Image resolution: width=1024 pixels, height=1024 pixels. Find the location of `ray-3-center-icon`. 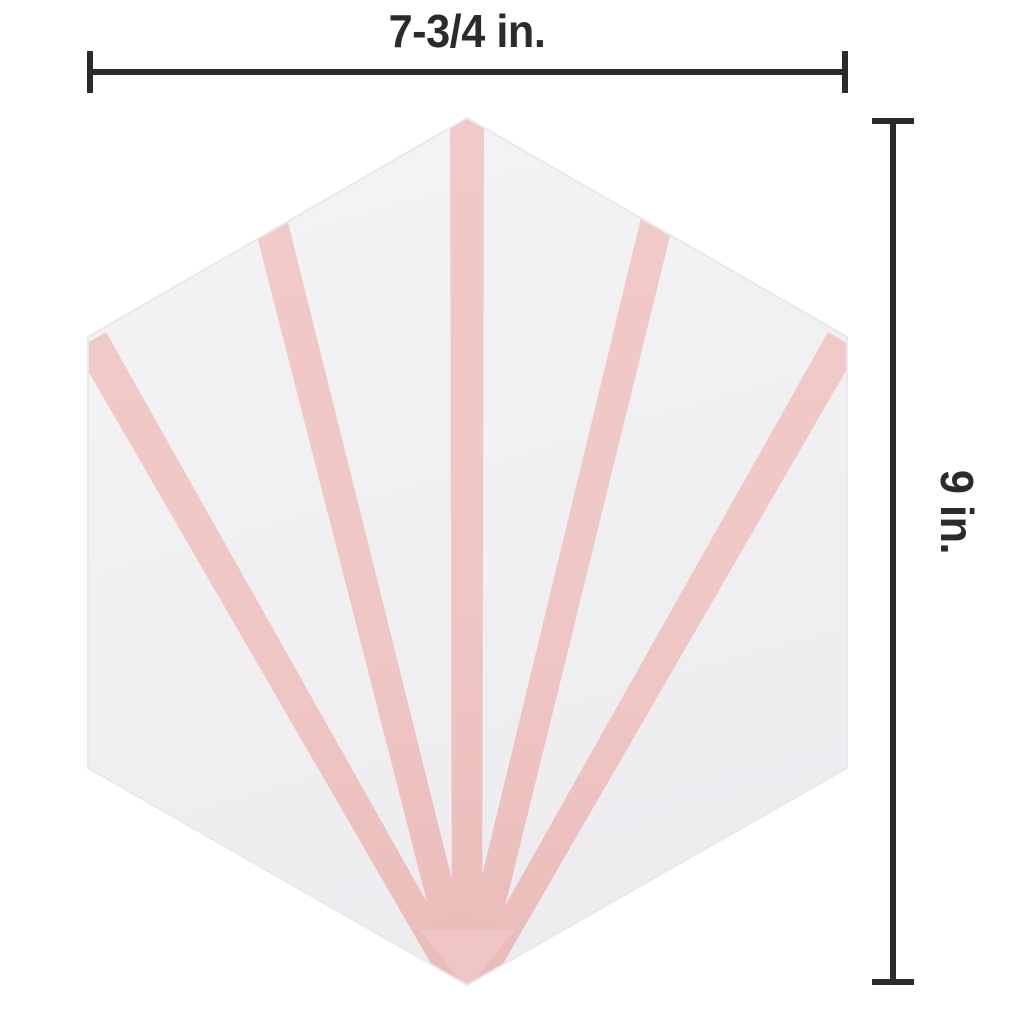

ray-3-center-icon is located at coordinates (467, 551).